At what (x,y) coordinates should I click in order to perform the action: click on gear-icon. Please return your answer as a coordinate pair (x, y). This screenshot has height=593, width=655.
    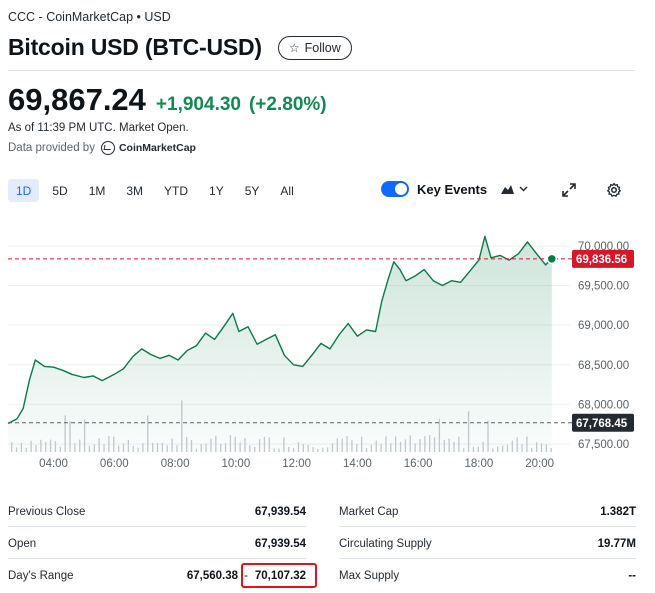
    Looking at the image, I should click on (614, 190).